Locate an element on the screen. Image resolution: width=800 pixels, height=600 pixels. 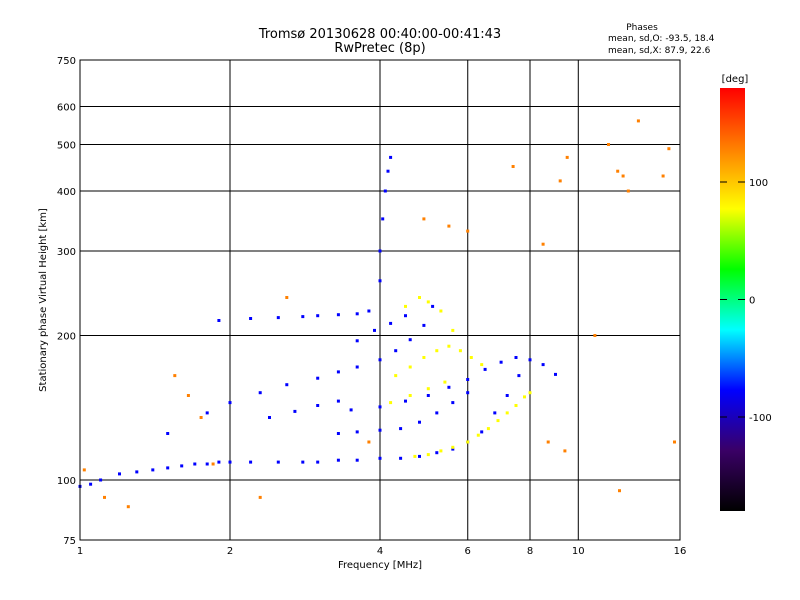
x-tick-label: 8 is located at coordinates (530, 551).